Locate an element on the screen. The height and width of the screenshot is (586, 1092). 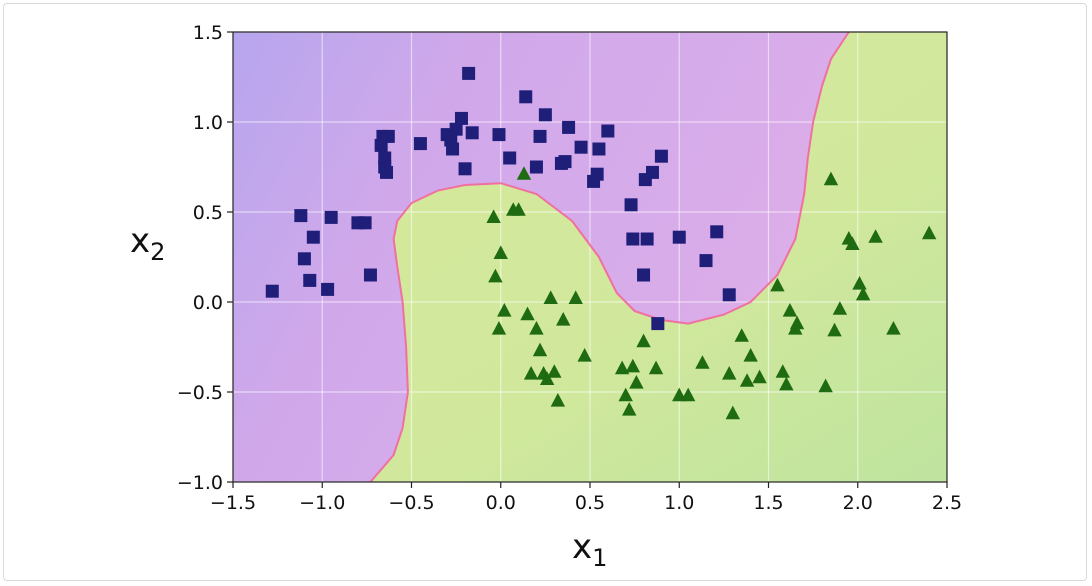
x-tick-label: 0.0 is located at coordinates (501, 503).